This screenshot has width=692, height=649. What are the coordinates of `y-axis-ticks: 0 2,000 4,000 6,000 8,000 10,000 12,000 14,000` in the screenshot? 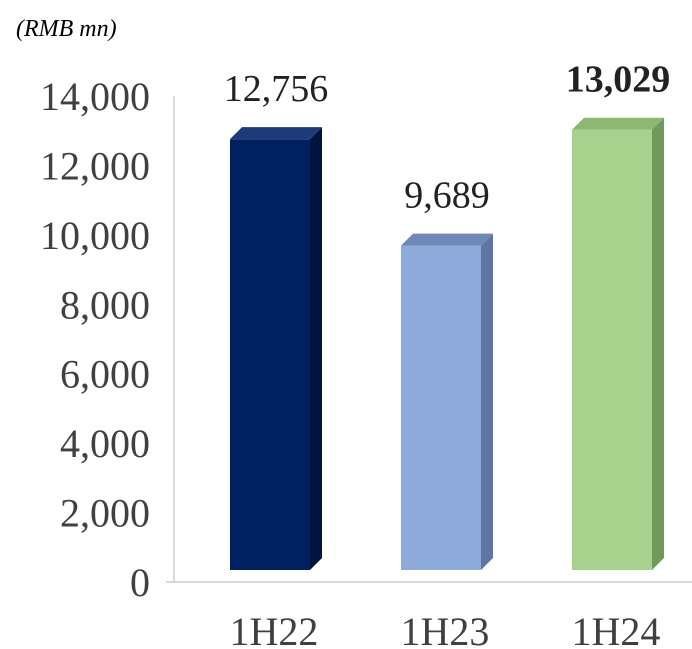 It's located at (95, 339).